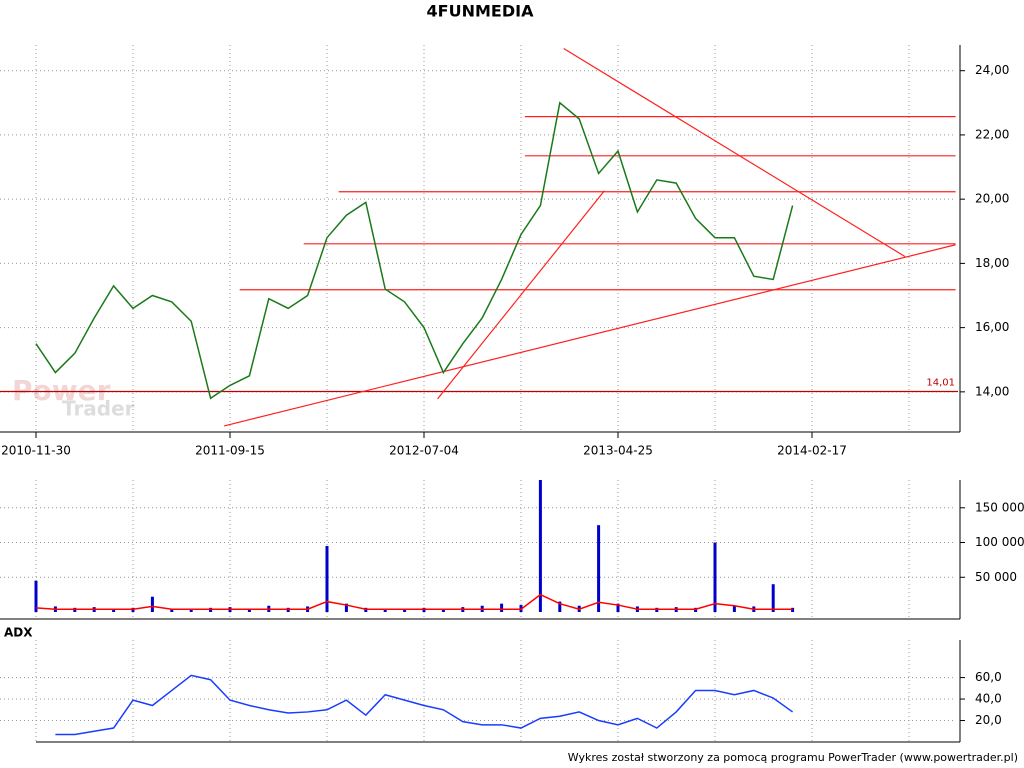 This screenshot has width=1024, height=768. Describe the element at coordinates (999, 542) in the screenshot. I see `y-tick-label: 100 000` at that location.